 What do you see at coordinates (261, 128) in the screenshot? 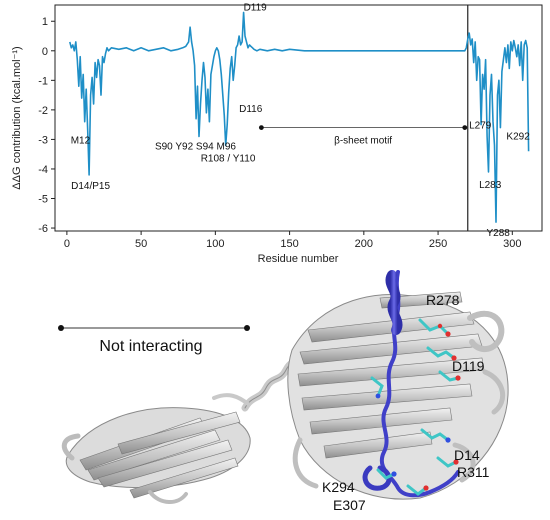
I see `motif-dot-start` at bounding box center [261, 128].